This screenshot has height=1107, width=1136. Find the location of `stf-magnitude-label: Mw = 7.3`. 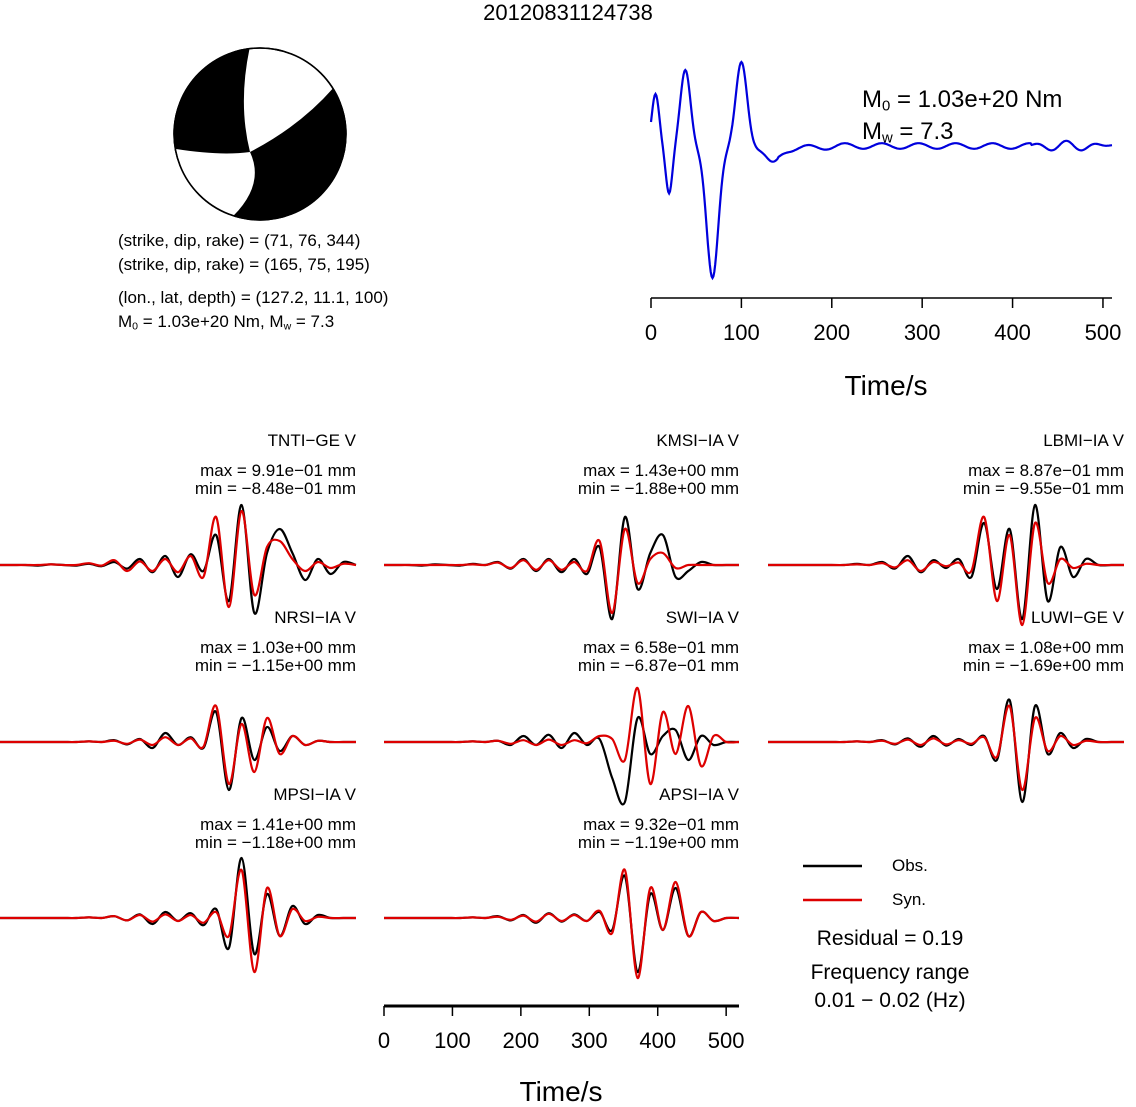

stf-magnitude-label: Mw = 7.3 is located at coordinates (908, 132).